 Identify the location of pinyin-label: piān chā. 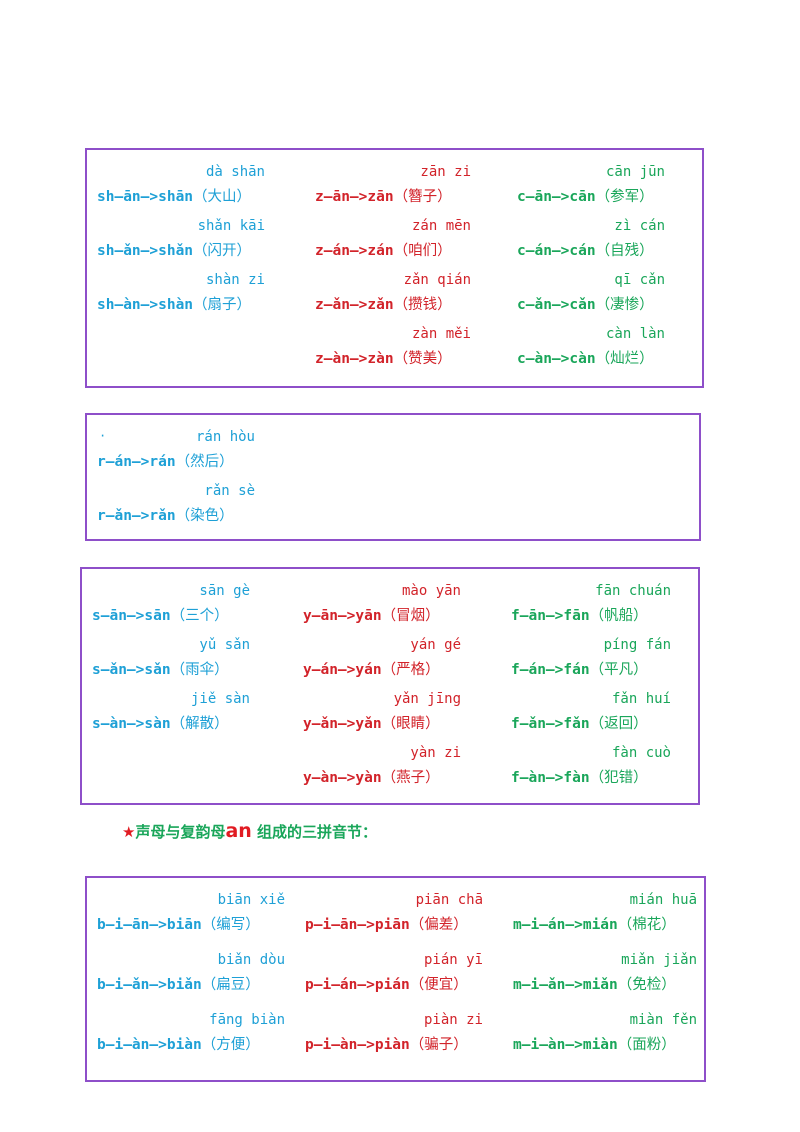
(449, 900).